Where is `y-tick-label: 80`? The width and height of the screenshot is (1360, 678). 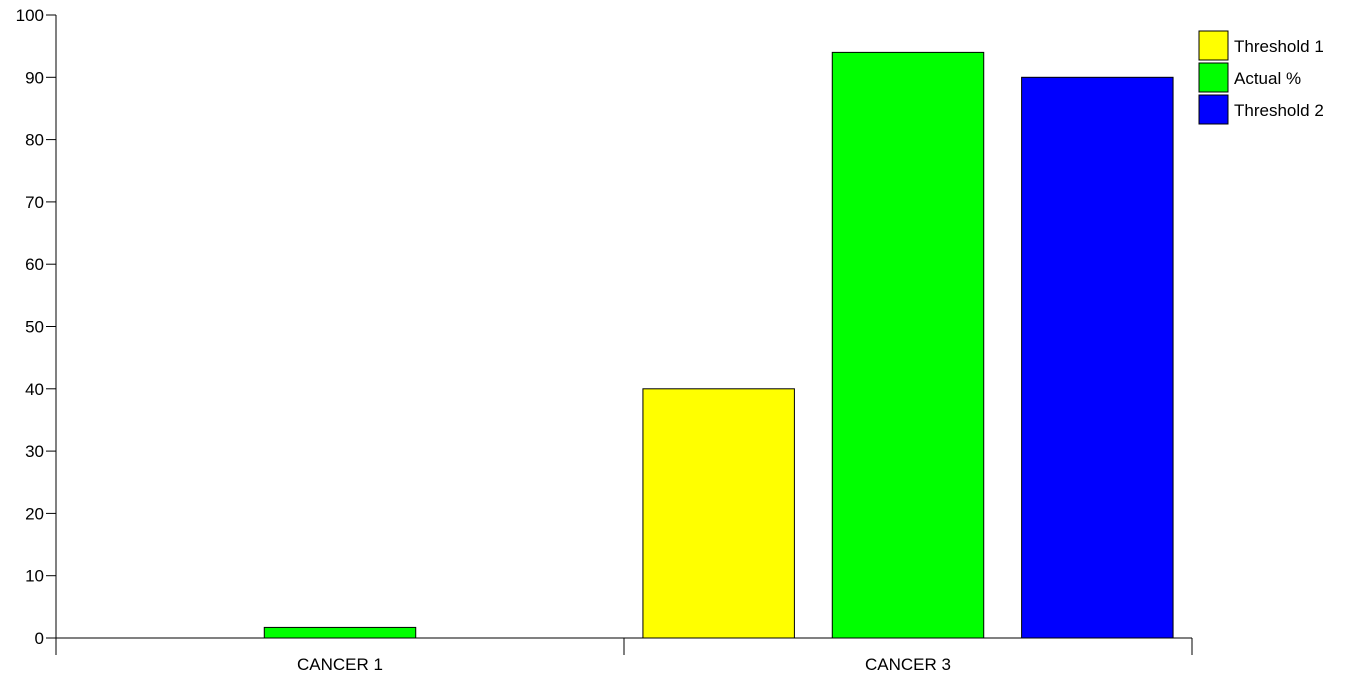
y-tick-label: 80 is located at coordinates (34, 140).